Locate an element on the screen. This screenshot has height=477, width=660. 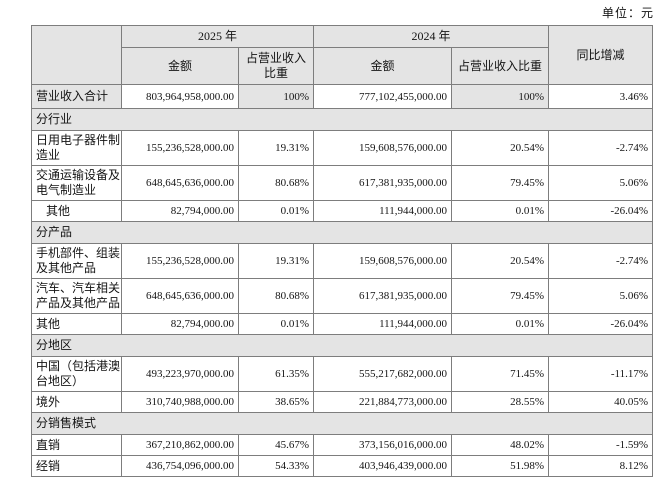
unit-label: 单位：元 is located at coordinates (627, 13).